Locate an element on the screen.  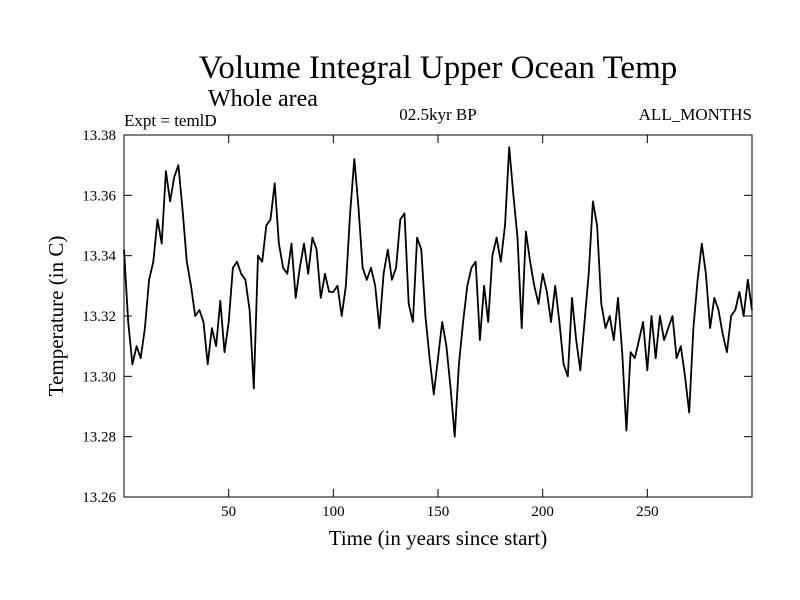
x-tick-label: 250 is located at coordinates (647, 512).